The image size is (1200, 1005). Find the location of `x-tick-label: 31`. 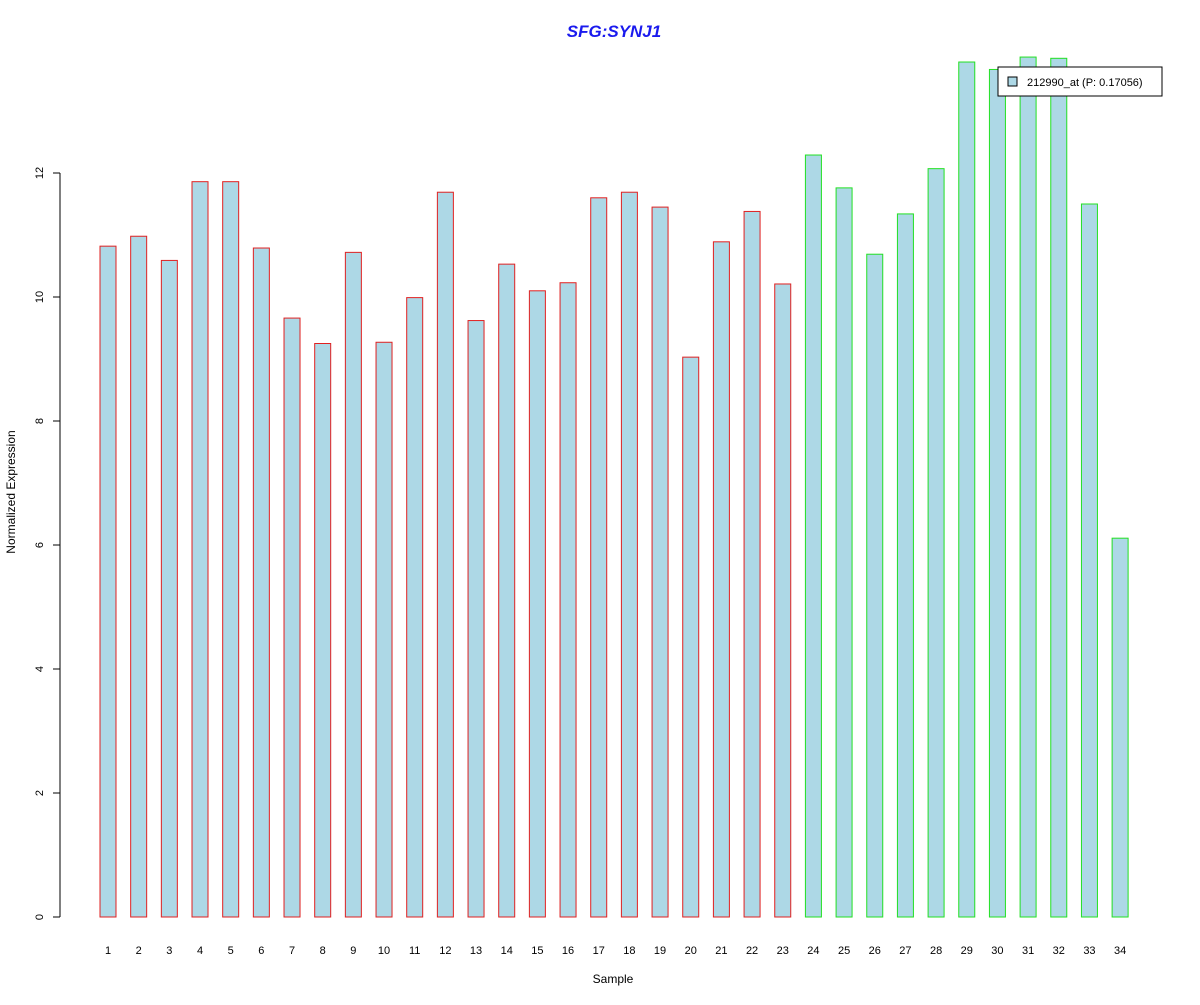

x-tick-label: 31 is located at coordinates (1028, 951).